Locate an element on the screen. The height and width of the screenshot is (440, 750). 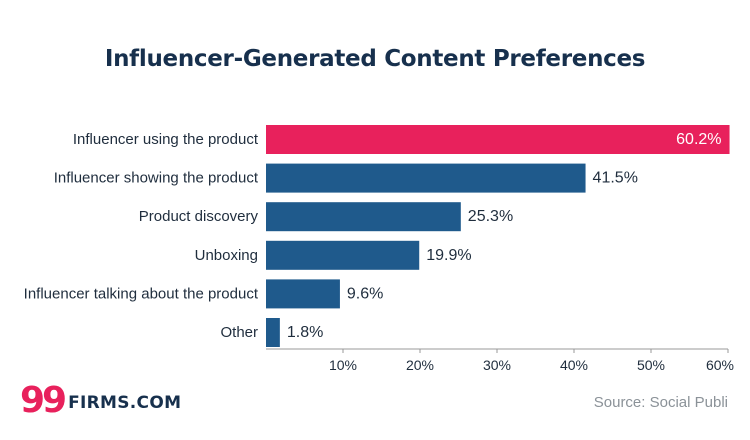
value-label: 19.9% is located at coordinates (448, 255).